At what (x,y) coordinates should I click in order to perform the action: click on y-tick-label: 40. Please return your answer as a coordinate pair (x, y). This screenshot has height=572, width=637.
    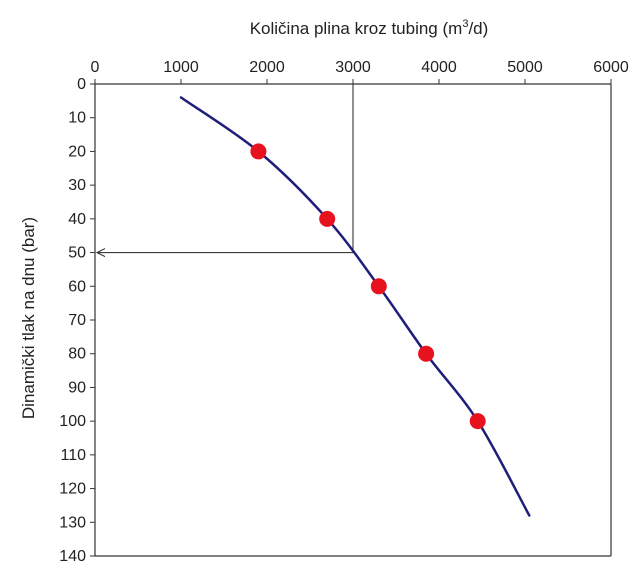
    Looking at the image, I should click on (77, 219).